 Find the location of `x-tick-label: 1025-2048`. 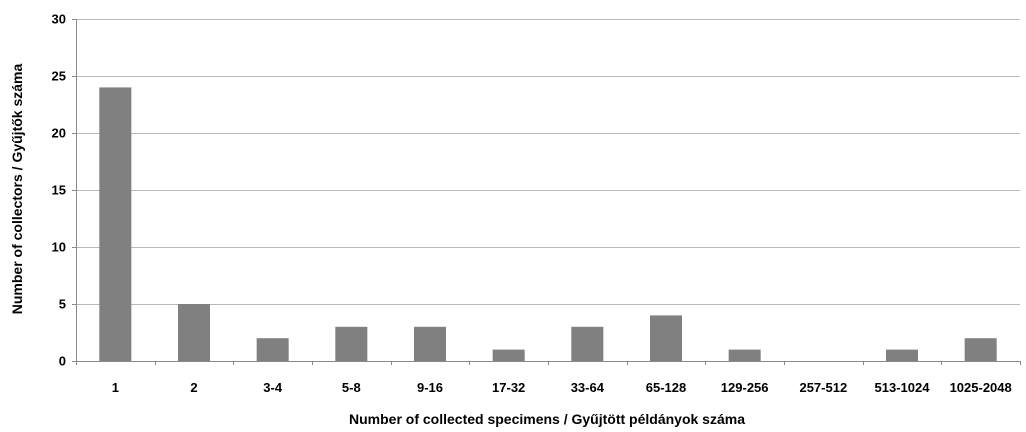

x-tick-label: 1025-2048 is located at coordinates (981, 387).